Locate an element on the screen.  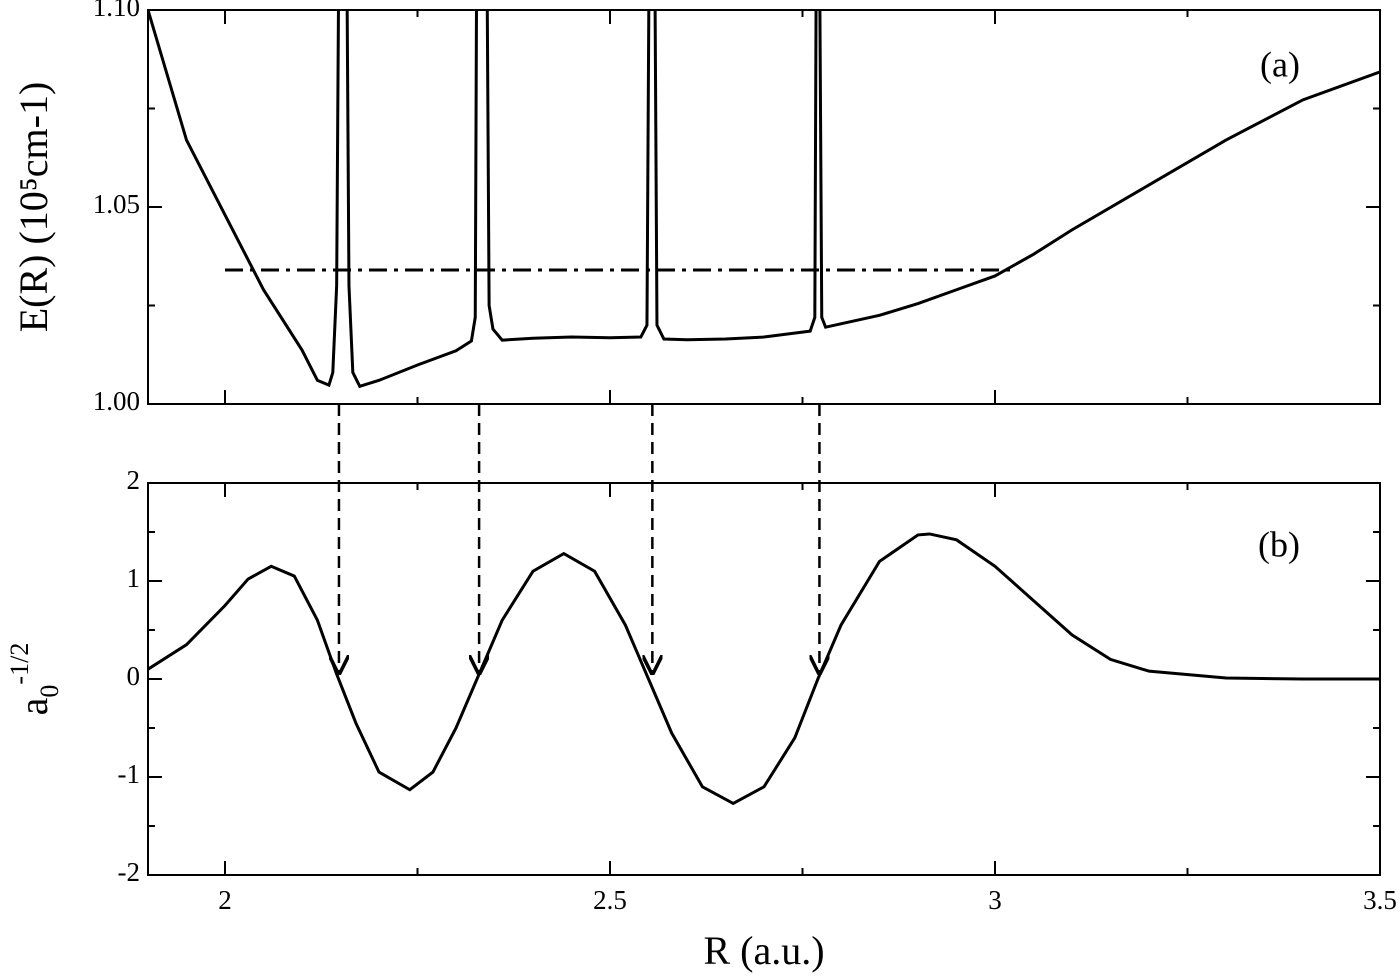
panel-label: (a) is located at coordinates (1280, 64).